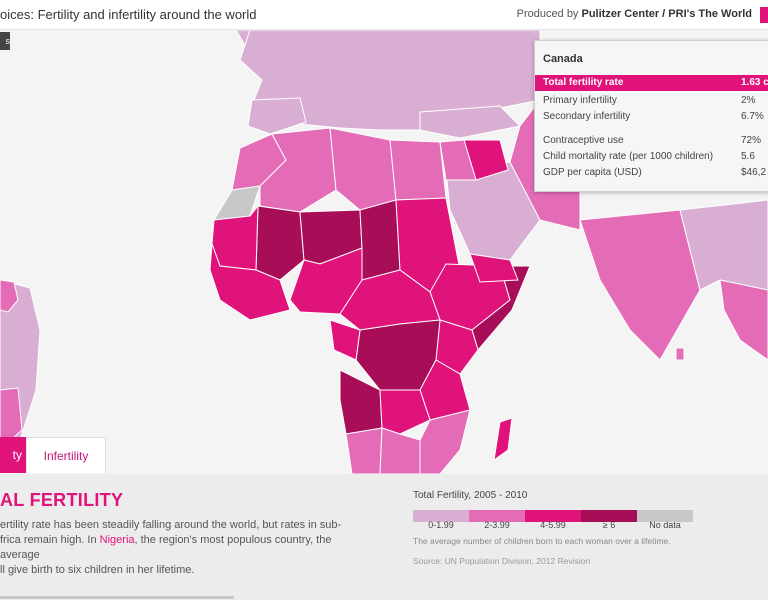 This screenshot has height=600, width=768. What do you see at coordinates (441, 525) in the screenshot?
I see `legend-label: 0-1.99` at bounding box center [441, 525].